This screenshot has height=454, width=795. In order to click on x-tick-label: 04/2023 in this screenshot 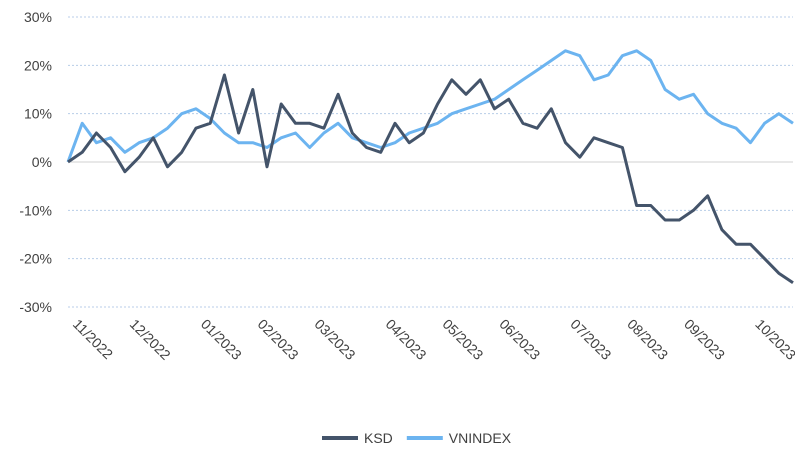, I will do `click(406, 339)`.